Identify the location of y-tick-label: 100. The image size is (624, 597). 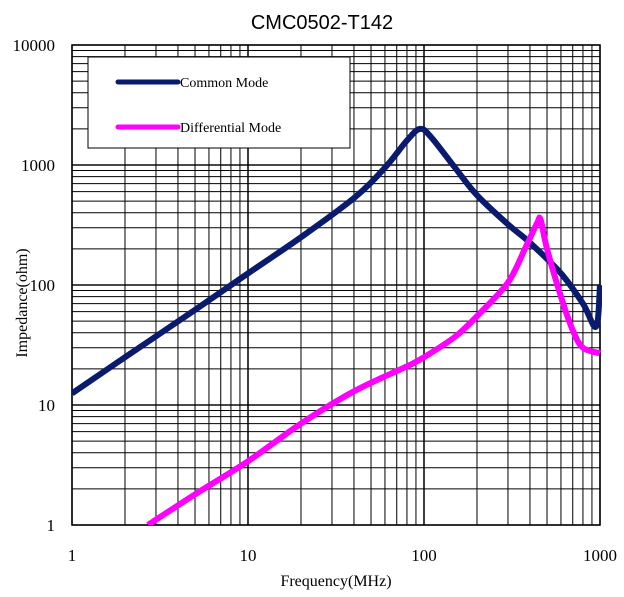
(43, 285).